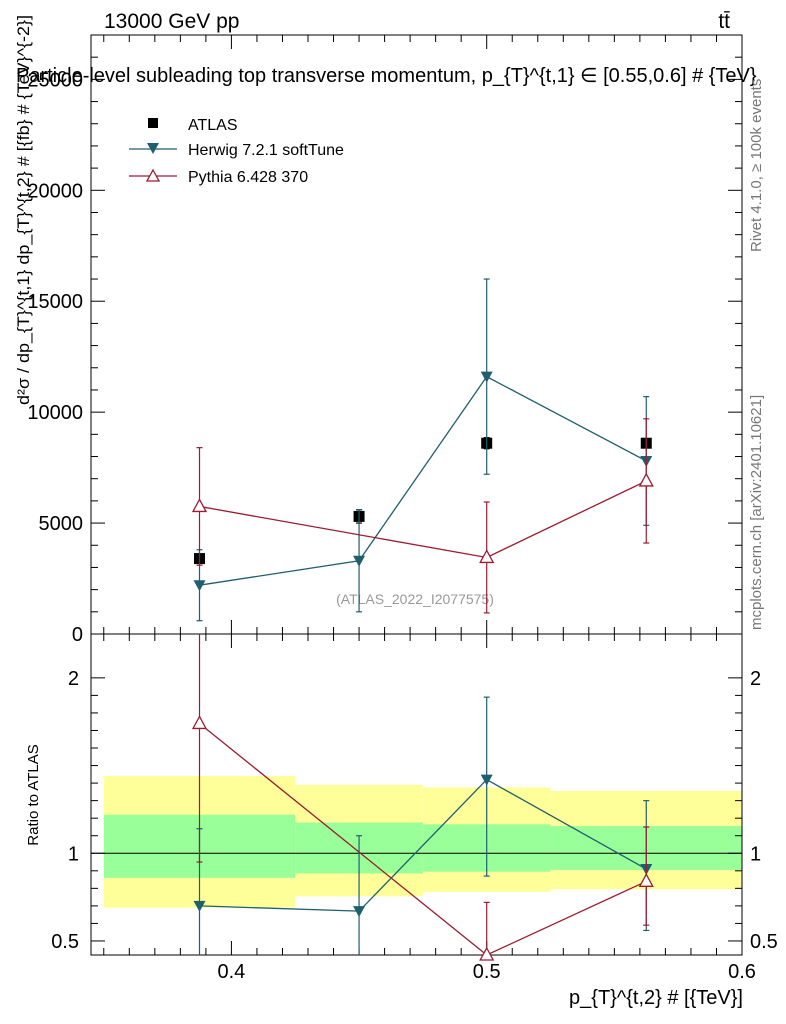 The height and width of the screenshot is (1024, 786). I want to click on ratio-ytick-label-right: 1, so click(755, 854).